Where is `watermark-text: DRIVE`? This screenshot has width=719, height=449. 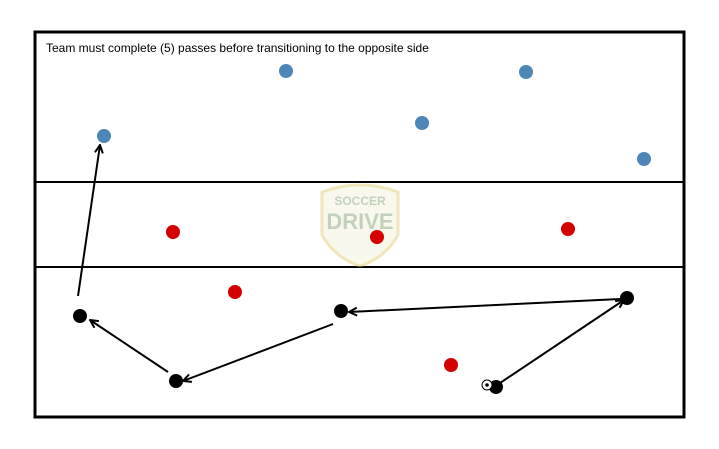 watermark-text: DRIVE is located at coordinates (359, 221).